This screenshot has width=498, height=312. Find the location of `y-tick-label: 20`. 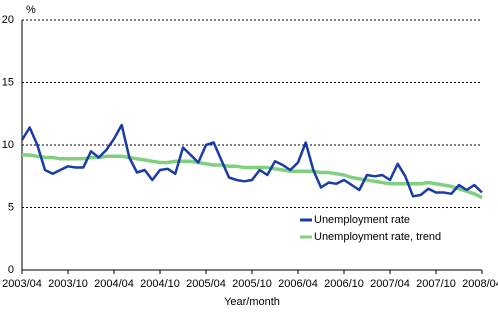

y-tick-label: 20 is located at coordinates (8, 20).